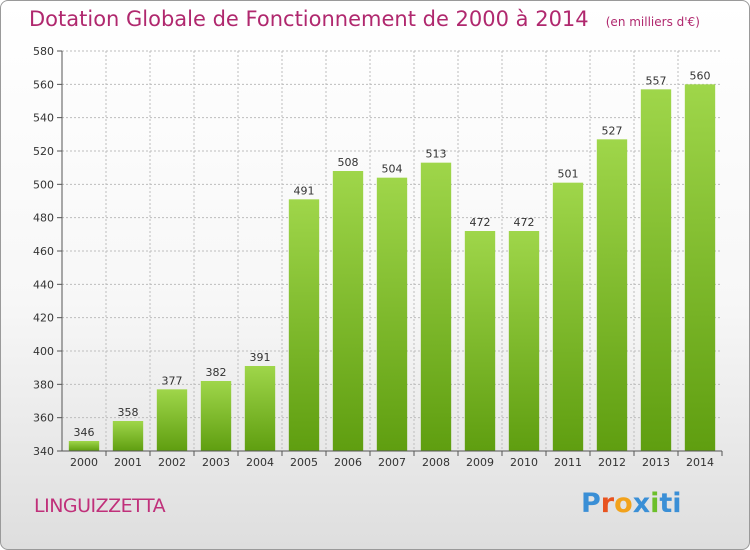 The image size is (750, 550). What do you see at coordinates (43, 351) in the screenshot?
I see `y-tick-label: 400` at bounding box center [43, 351].